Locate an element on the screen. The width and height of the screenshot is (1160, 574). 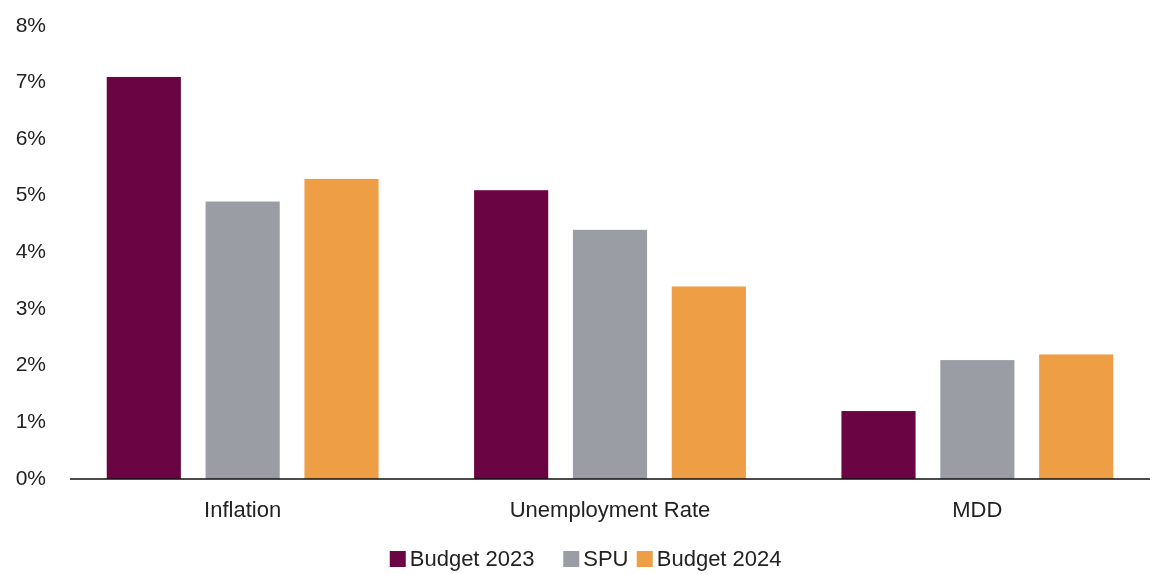
y-tick-label: 0% is located at coordinates (30, 477).